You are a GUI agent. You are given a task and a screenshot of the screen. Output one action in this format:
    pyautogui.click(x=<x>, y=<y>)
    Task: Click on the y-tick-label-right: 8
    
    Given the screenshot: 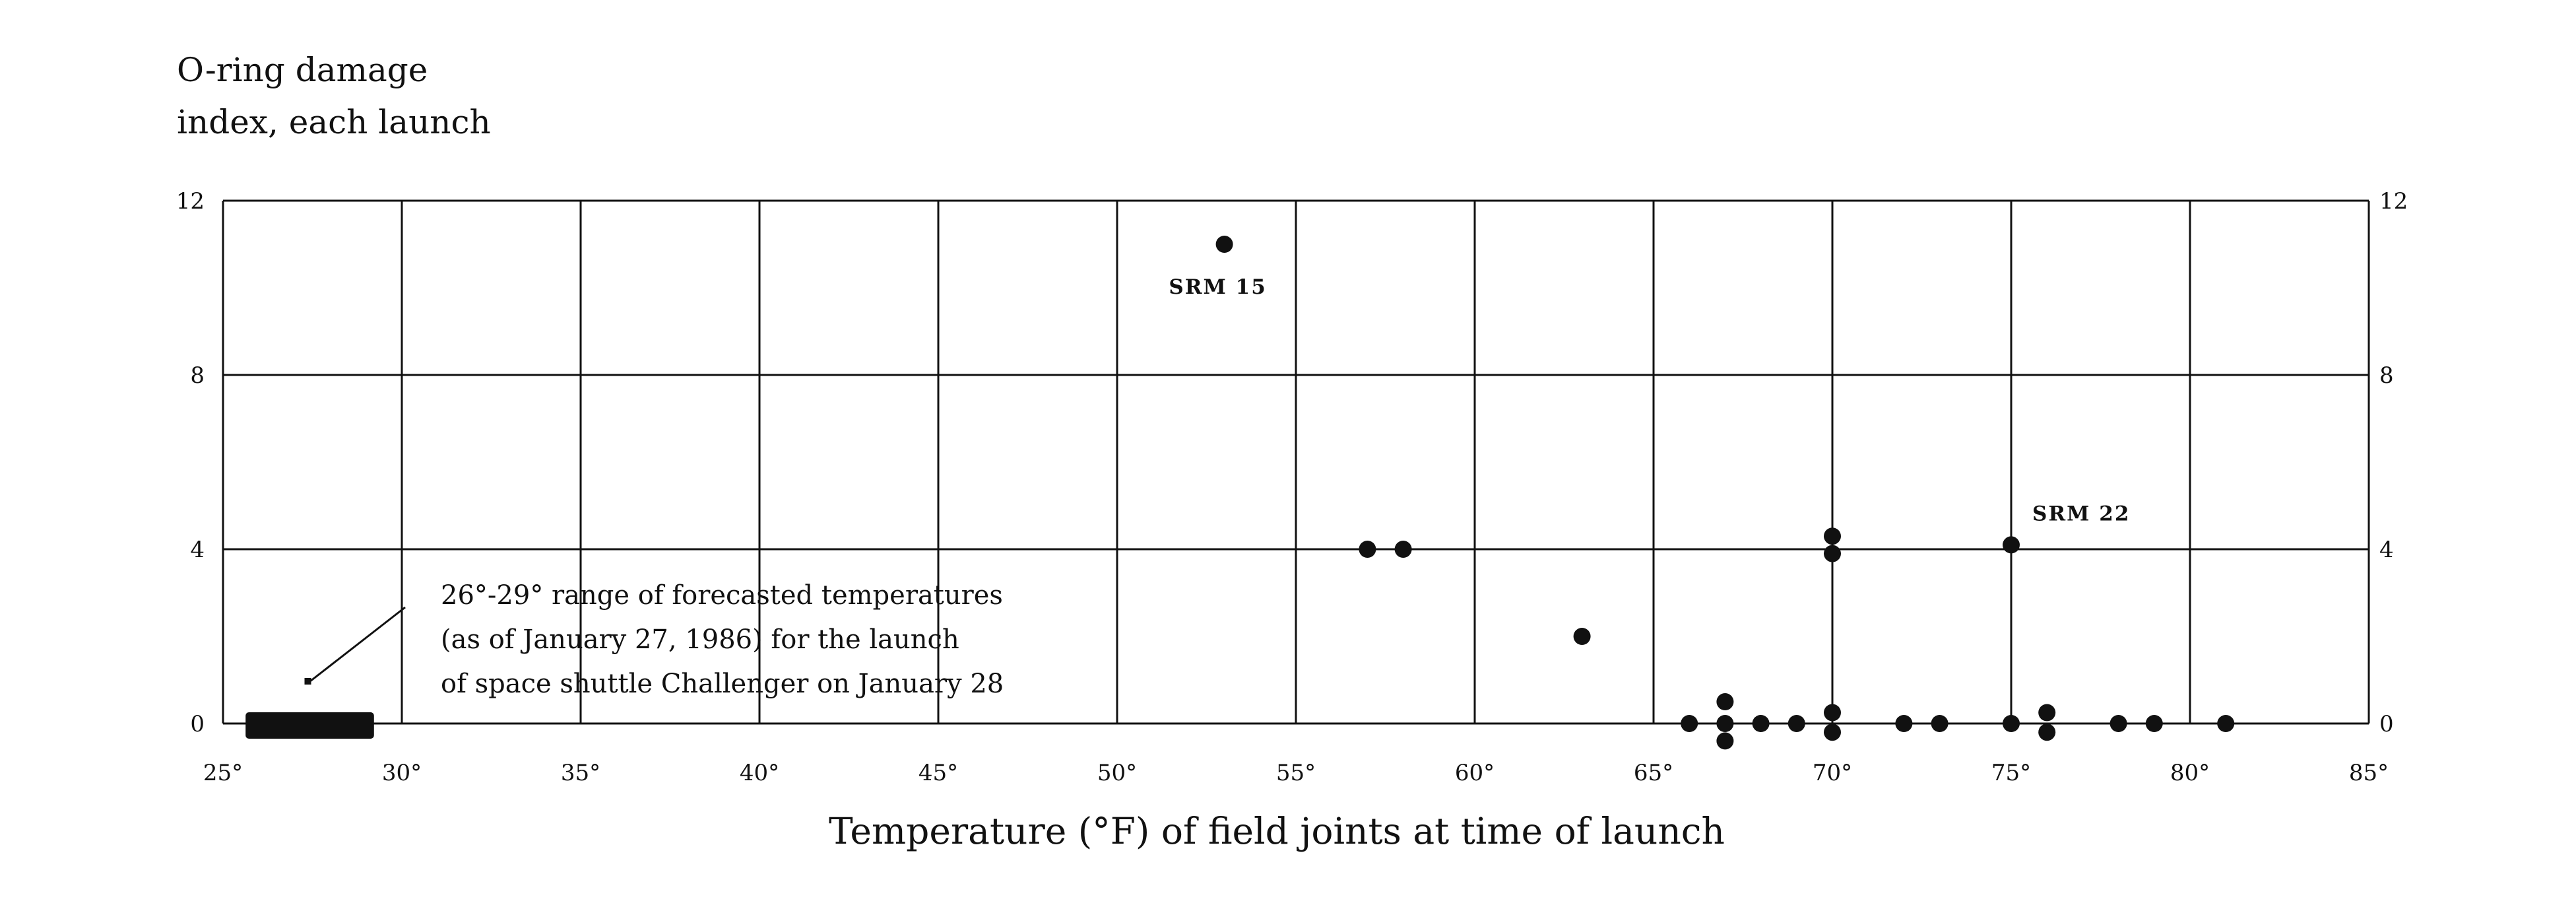 What is the action you would take?
    pyautogui.click(x=2386, y=375)
    